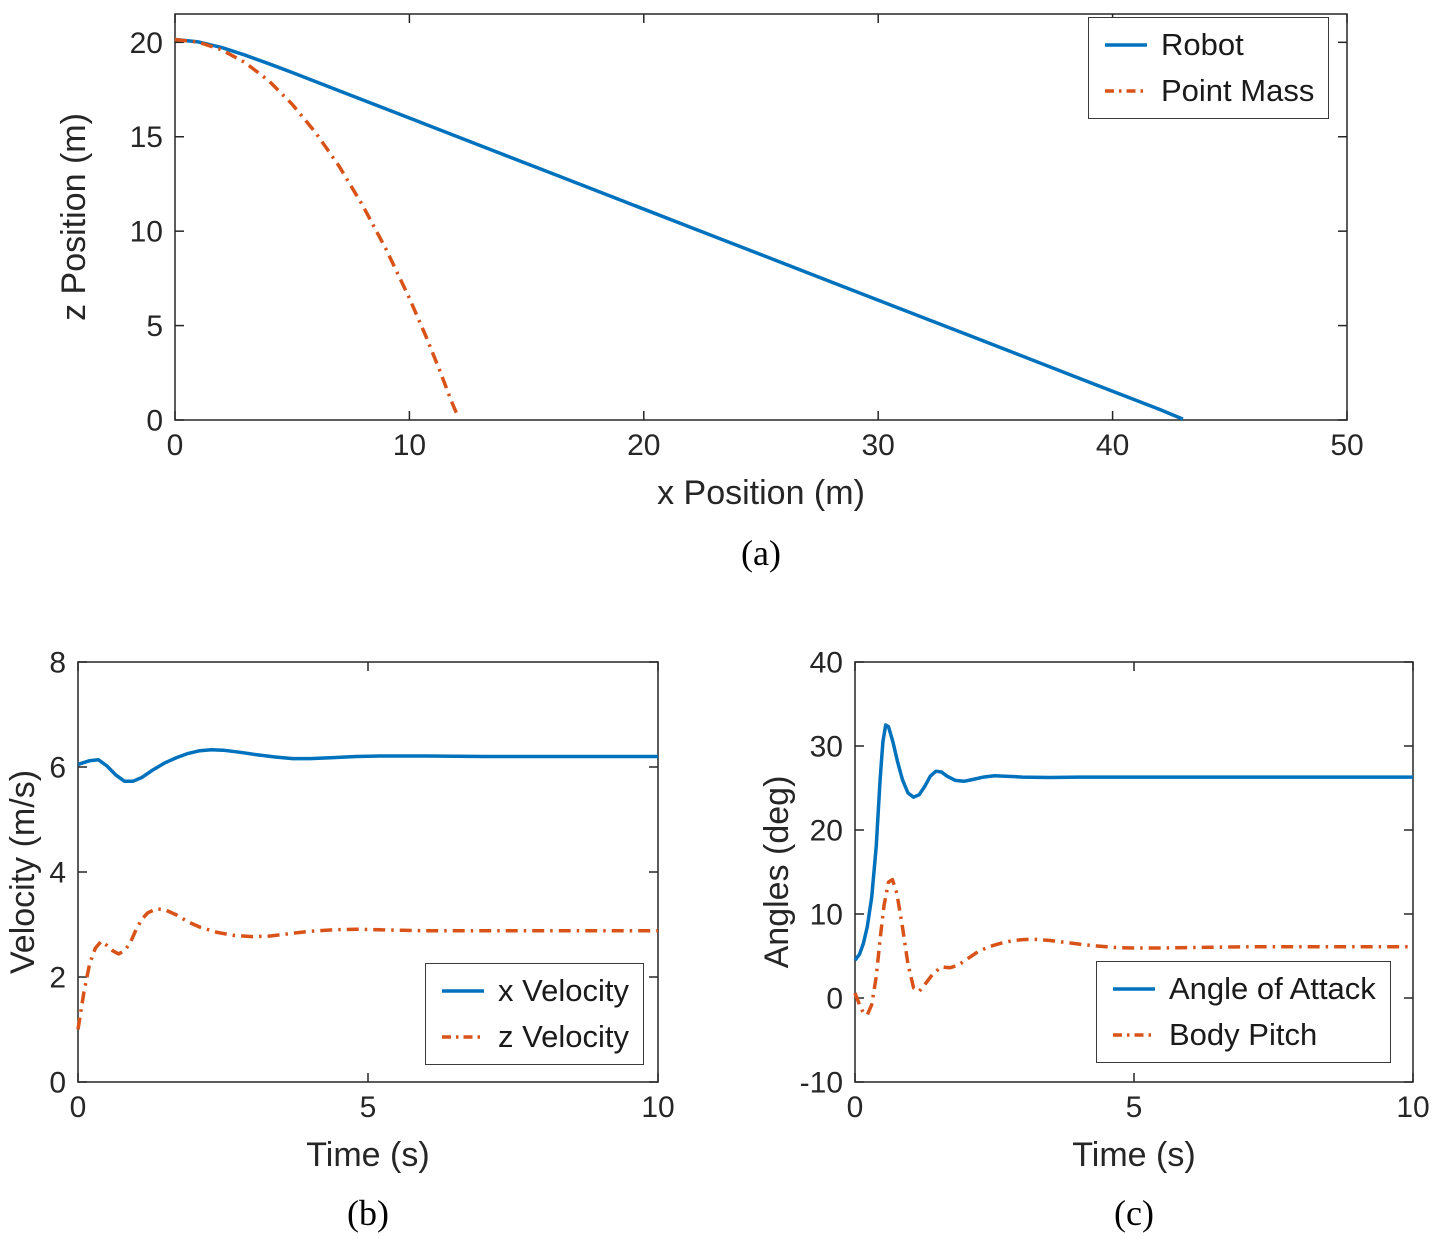 This screenshot has height=1242, width=1435. What do you see at coordinates (1202, 44) in the screenshot?
I see `legend-label: Robot` at bounding box center [1202, 44].